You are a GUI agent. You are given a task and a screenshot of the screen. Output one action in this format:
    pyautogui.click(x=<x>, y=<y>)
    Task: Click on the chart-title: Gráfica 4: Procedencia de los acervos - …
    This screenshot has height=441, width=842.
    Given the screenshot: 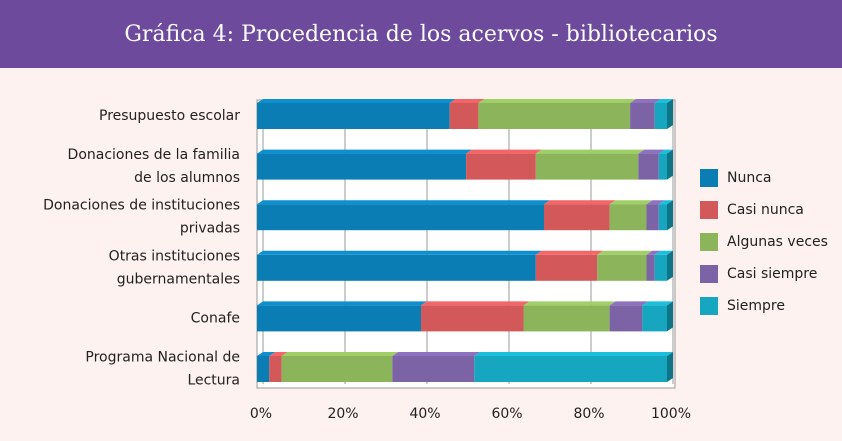 What is the action you would take?
    pyautogui.click(x=420, y=34)
    